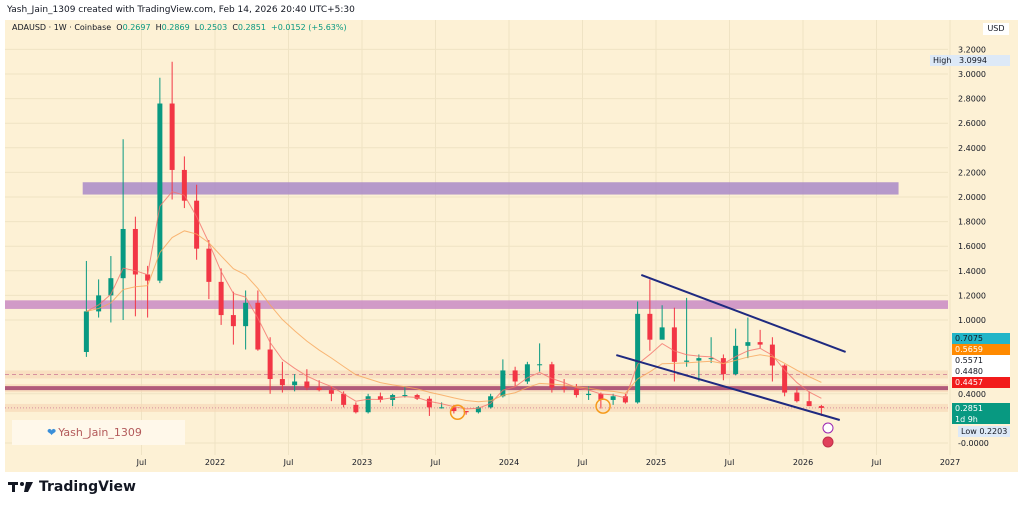 The image size is (1024, 507). What do you see at coordinates (972, 222) in the screenshot?
I see `y-tick-label: 1.8000` at bounding box center [972, 222].